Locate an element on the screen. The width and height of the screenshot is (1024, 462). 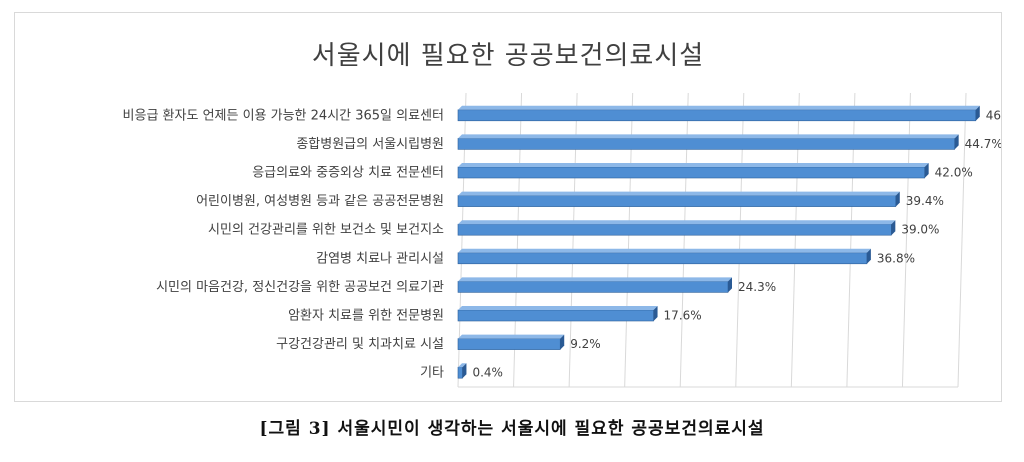
category-label: 감염병 치료나 관리시설 is located at coordinates (380, 258).